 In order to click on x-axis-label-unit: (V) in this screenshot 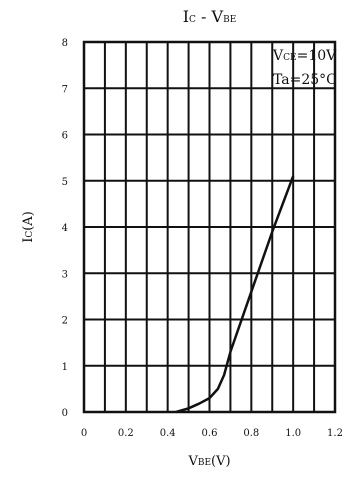, I will do `click(221, 461)`.